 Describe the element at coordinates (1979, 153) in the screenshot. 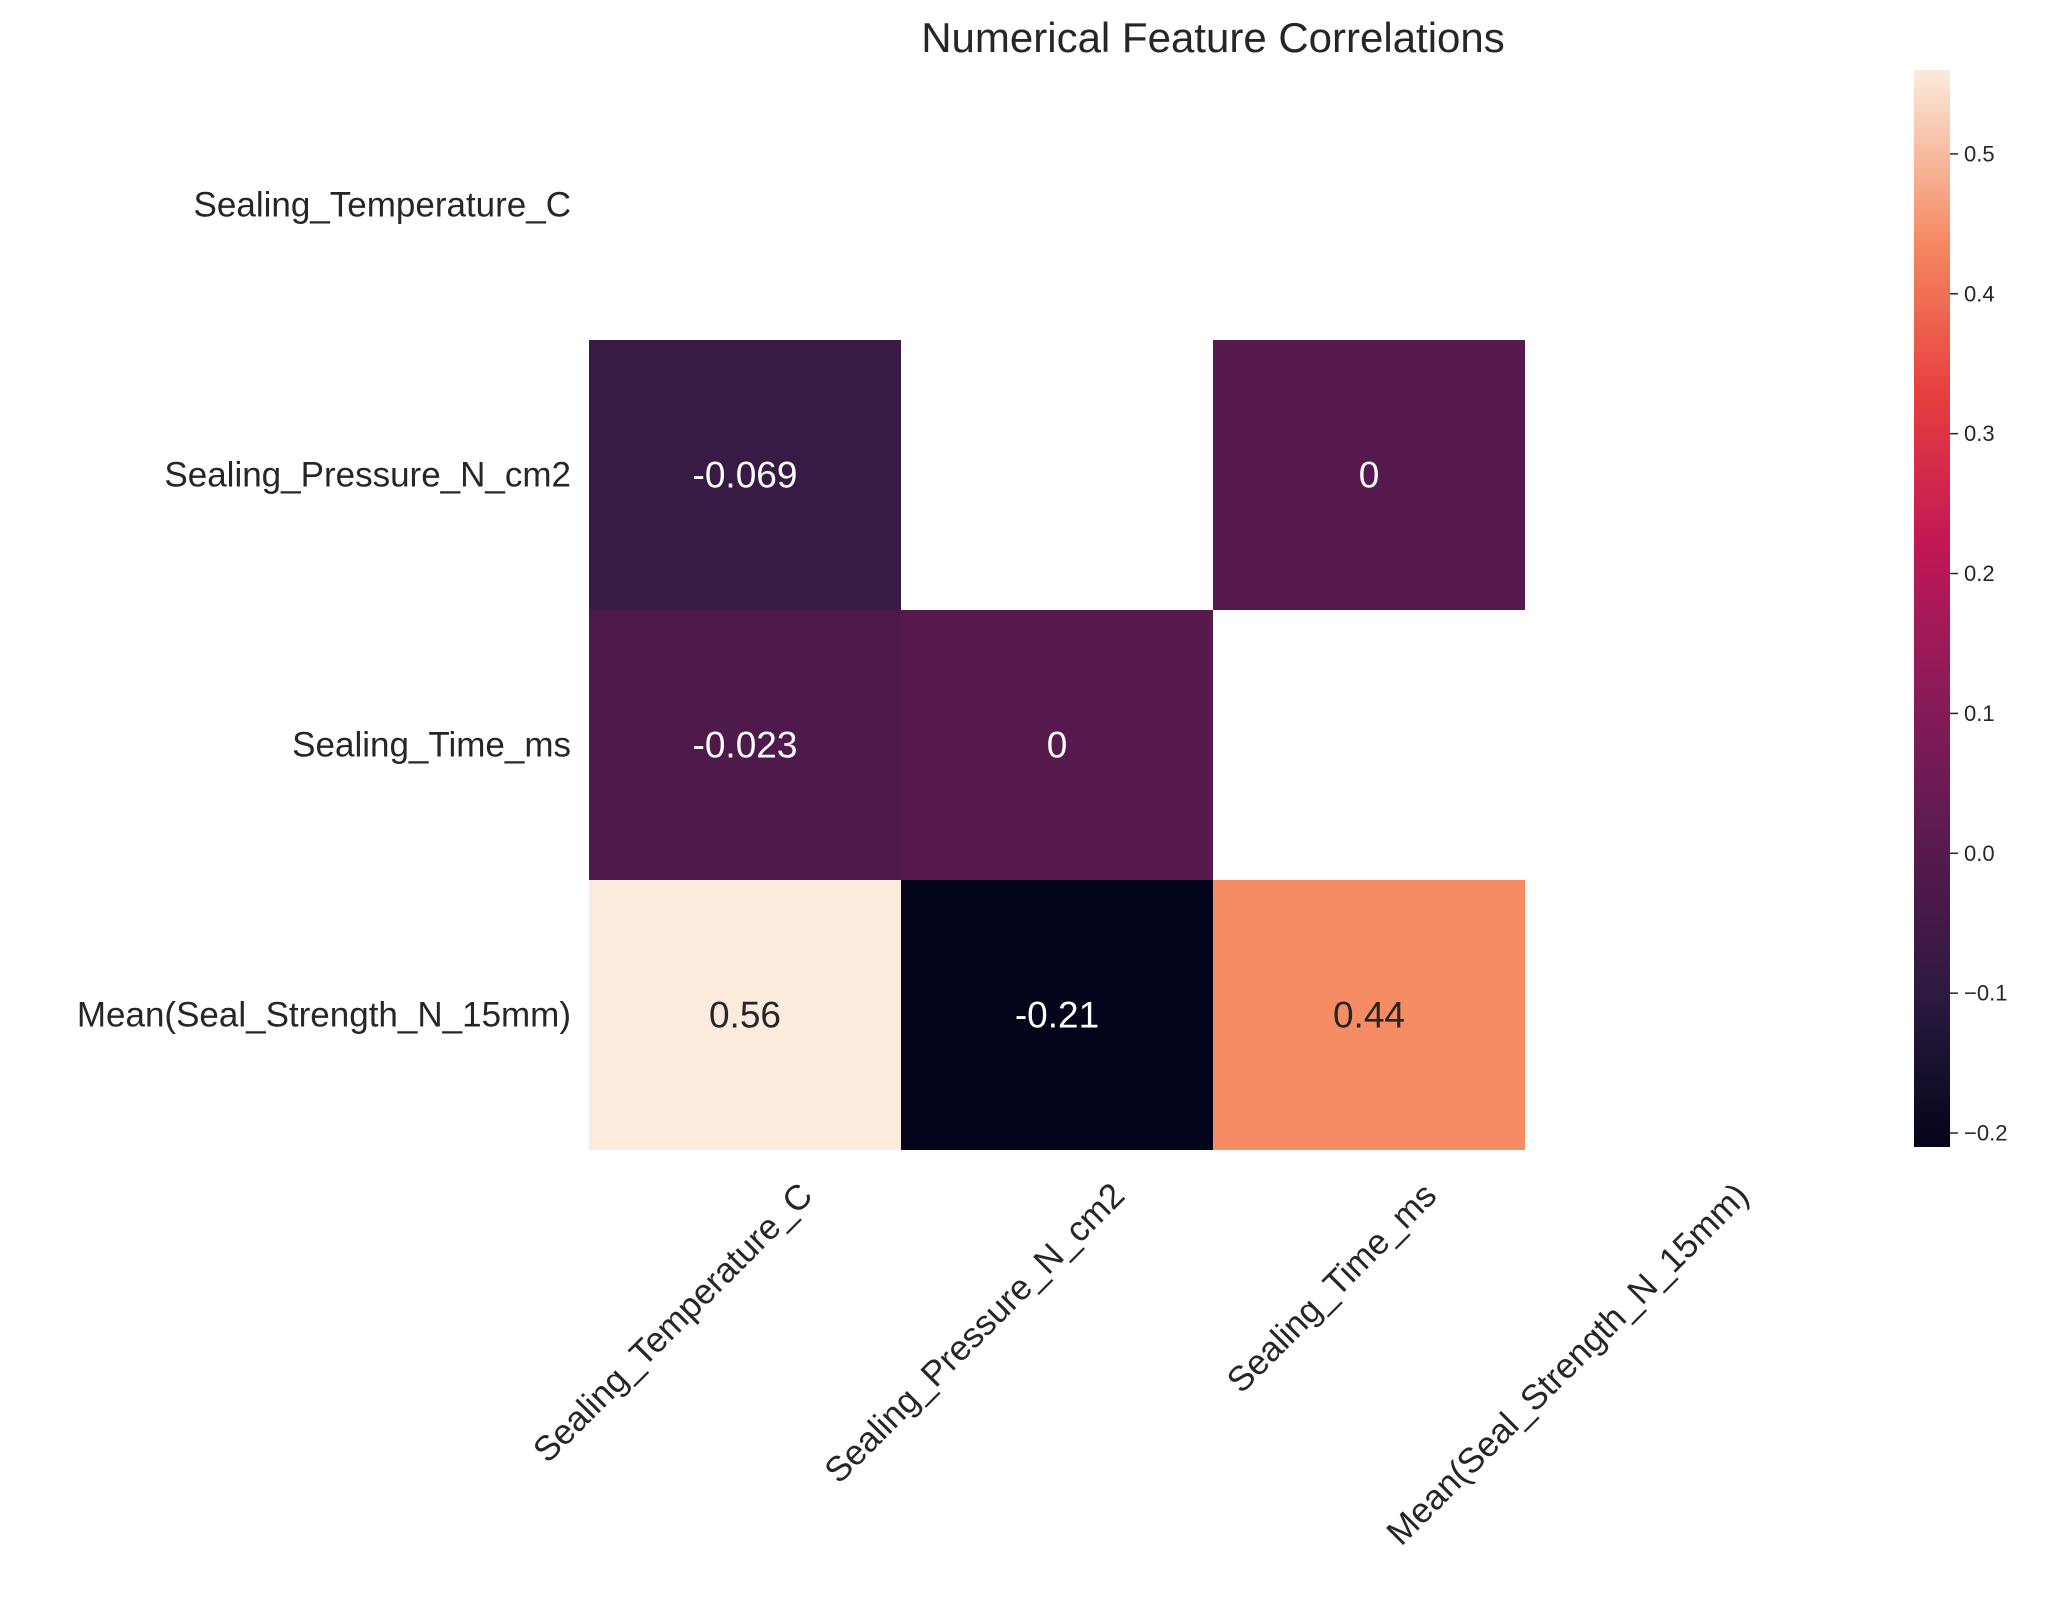

I see `colorbar-tick-label: 0.5` at that location.